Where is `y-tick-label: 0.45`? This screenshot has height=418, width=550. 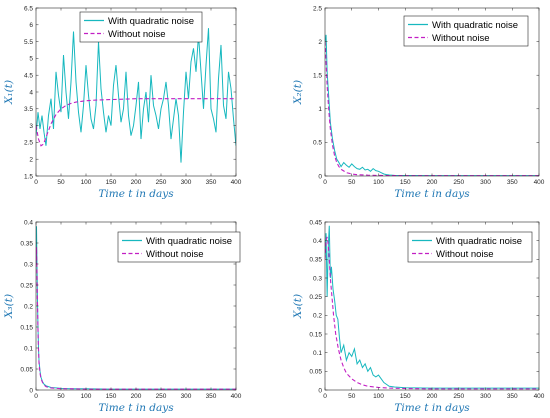 y-tick-label: 0.45 is located at coordinates (315, 222).